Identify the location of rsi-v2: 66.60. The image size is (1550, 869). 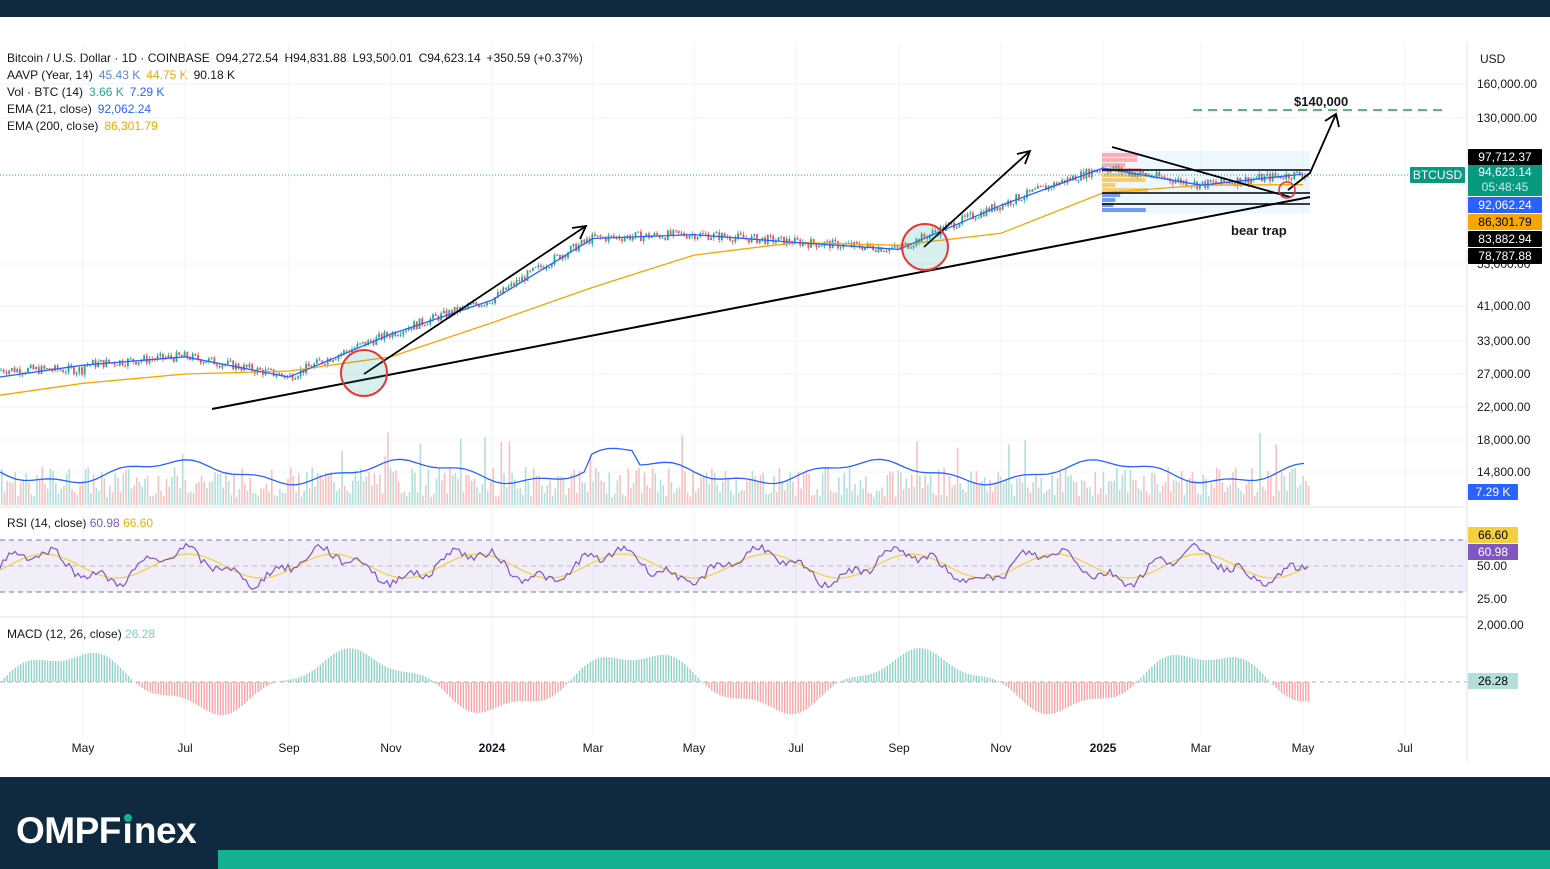
(138, 523).